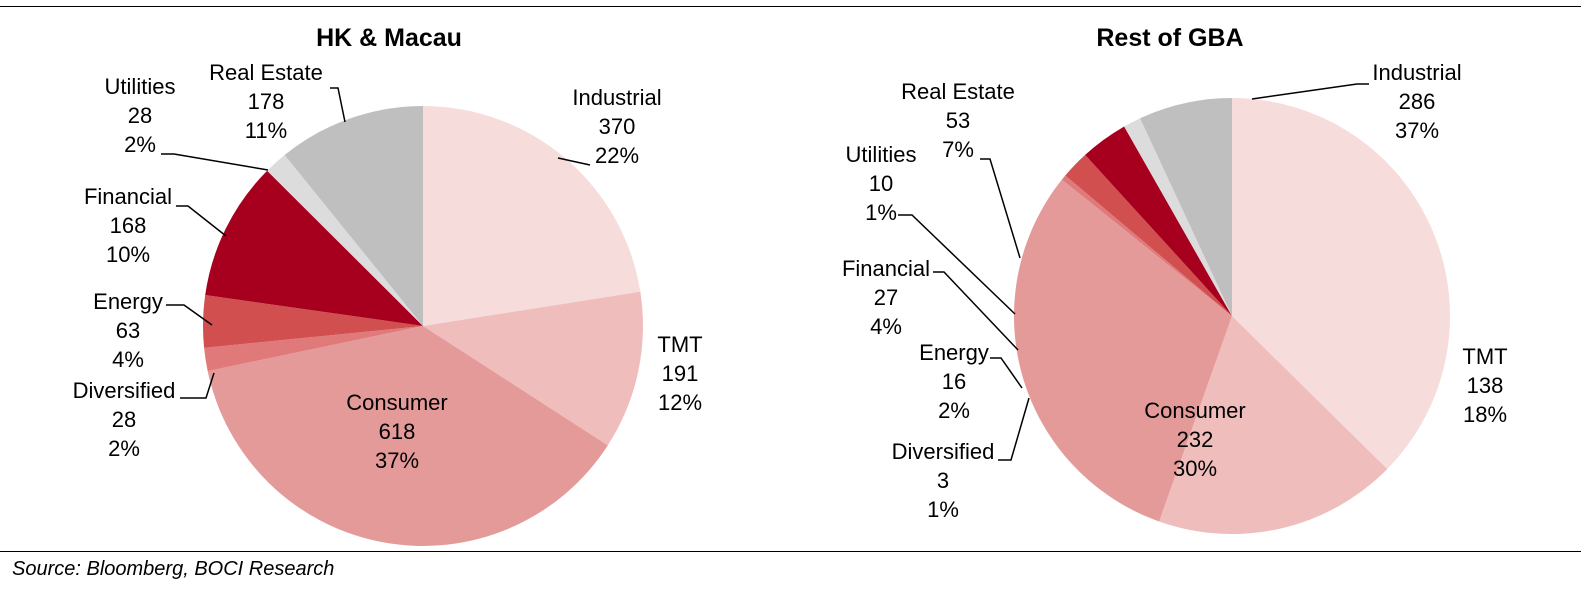 The width and height of the screenshot is (1581, 598). I want to click on slice-label-real-estate: Real Estate 178 11%, so click(266, 101).